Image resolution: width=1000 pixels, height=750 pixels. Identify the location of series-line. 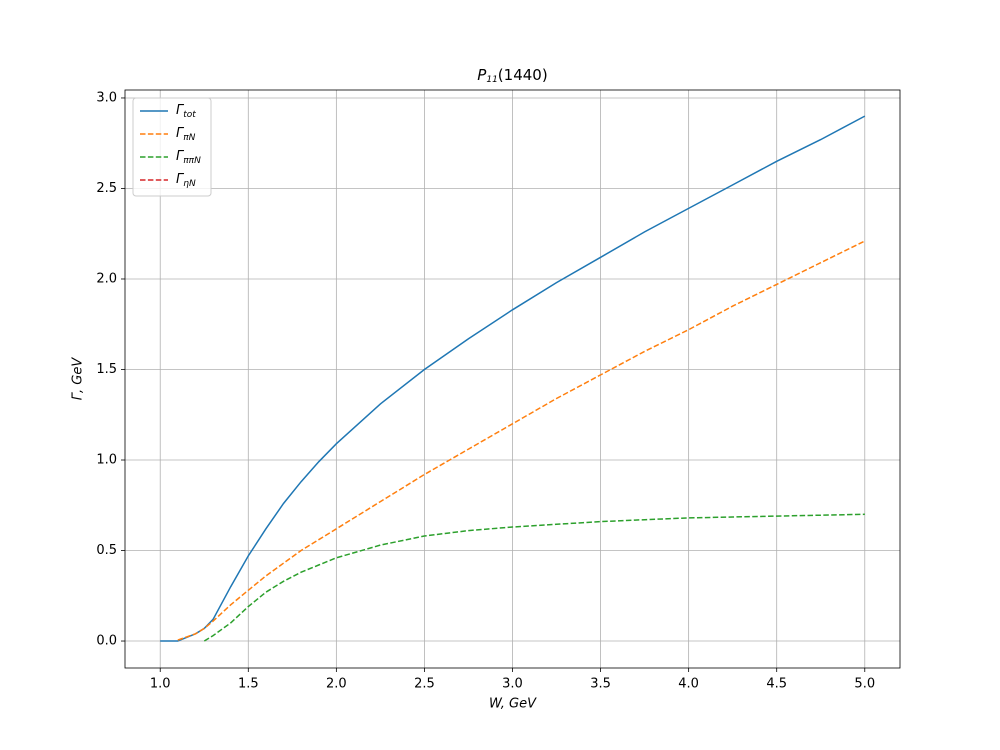
(534, 577).